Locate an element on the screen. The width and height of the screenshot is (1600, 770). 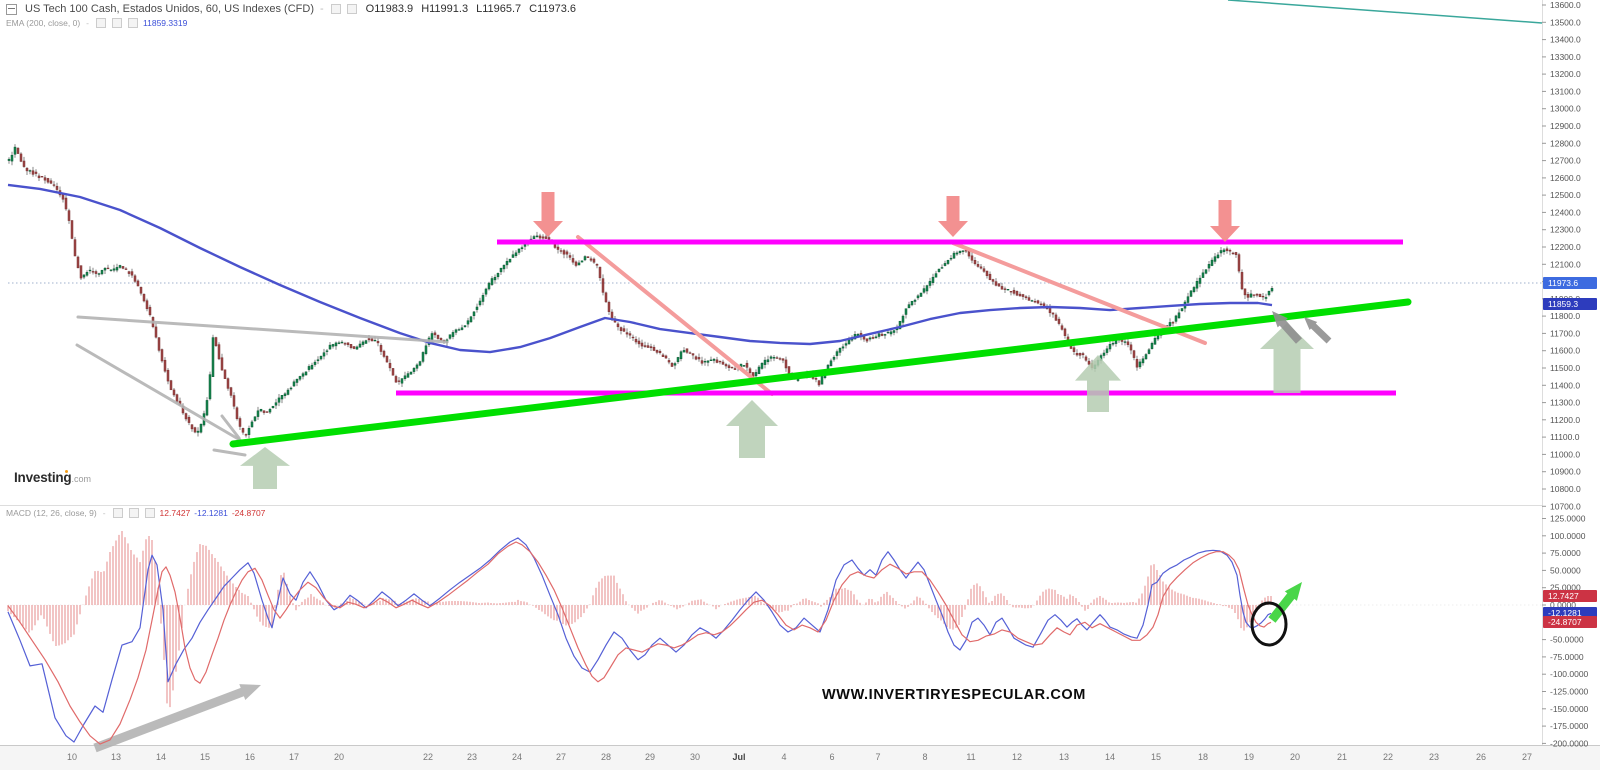
uptrend-line is located at coordinates (820, 373).